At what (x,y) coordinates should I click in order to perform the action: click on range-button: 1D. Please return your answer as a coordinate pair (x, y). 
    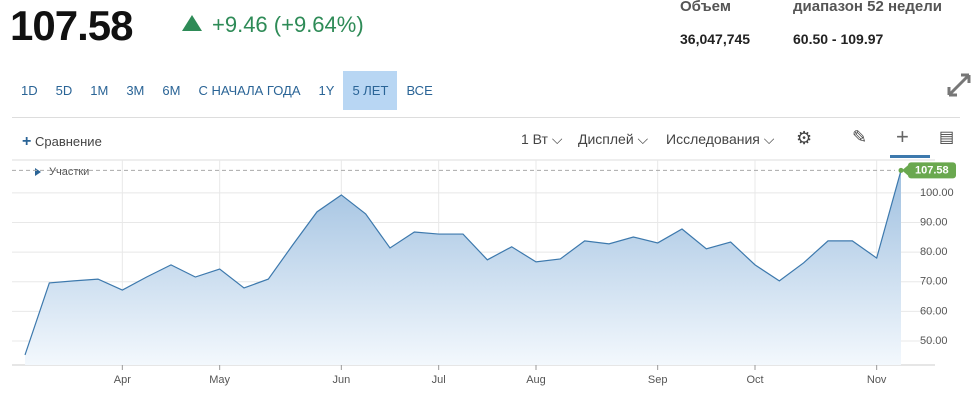
    Looking at the image, I should click on (29, 90).